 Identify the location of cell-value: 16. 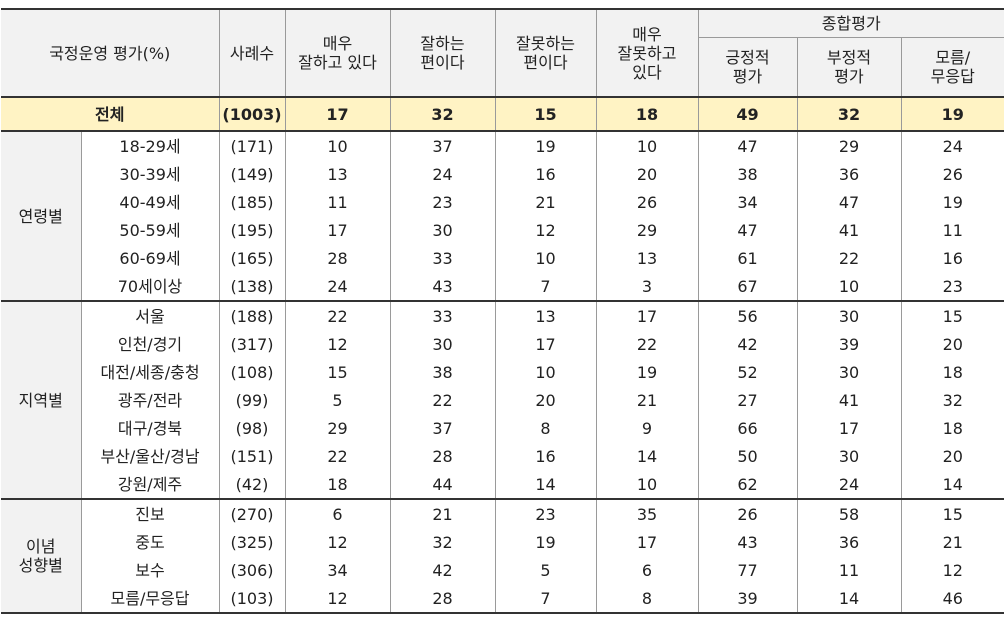
(952, 258).